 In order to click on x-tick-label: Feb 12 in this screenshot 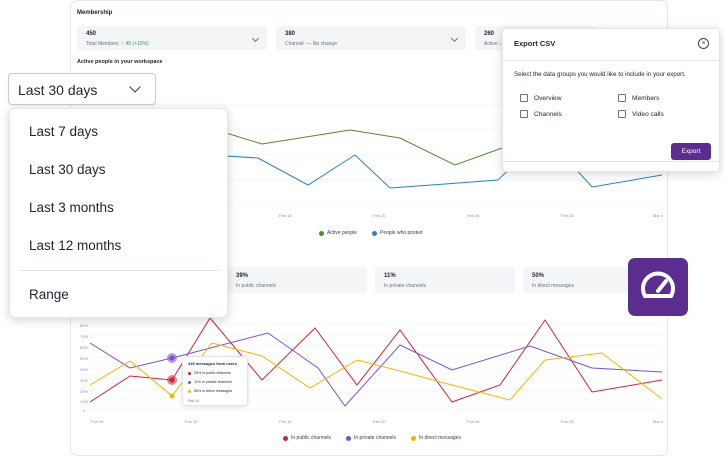, I will do `click(191, 421)`.